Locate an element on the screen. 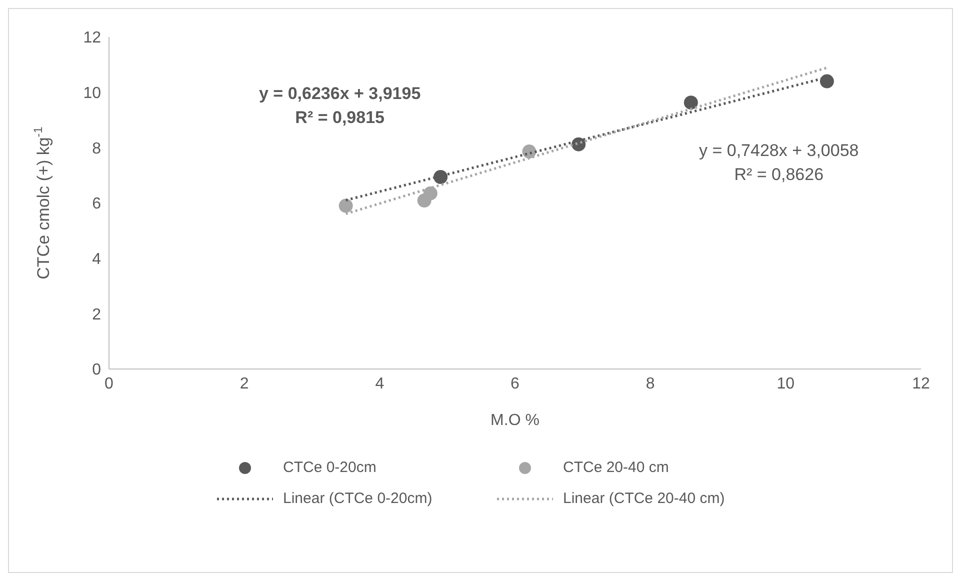  y-tick-label: 0 is located at coordinates (97, 370).